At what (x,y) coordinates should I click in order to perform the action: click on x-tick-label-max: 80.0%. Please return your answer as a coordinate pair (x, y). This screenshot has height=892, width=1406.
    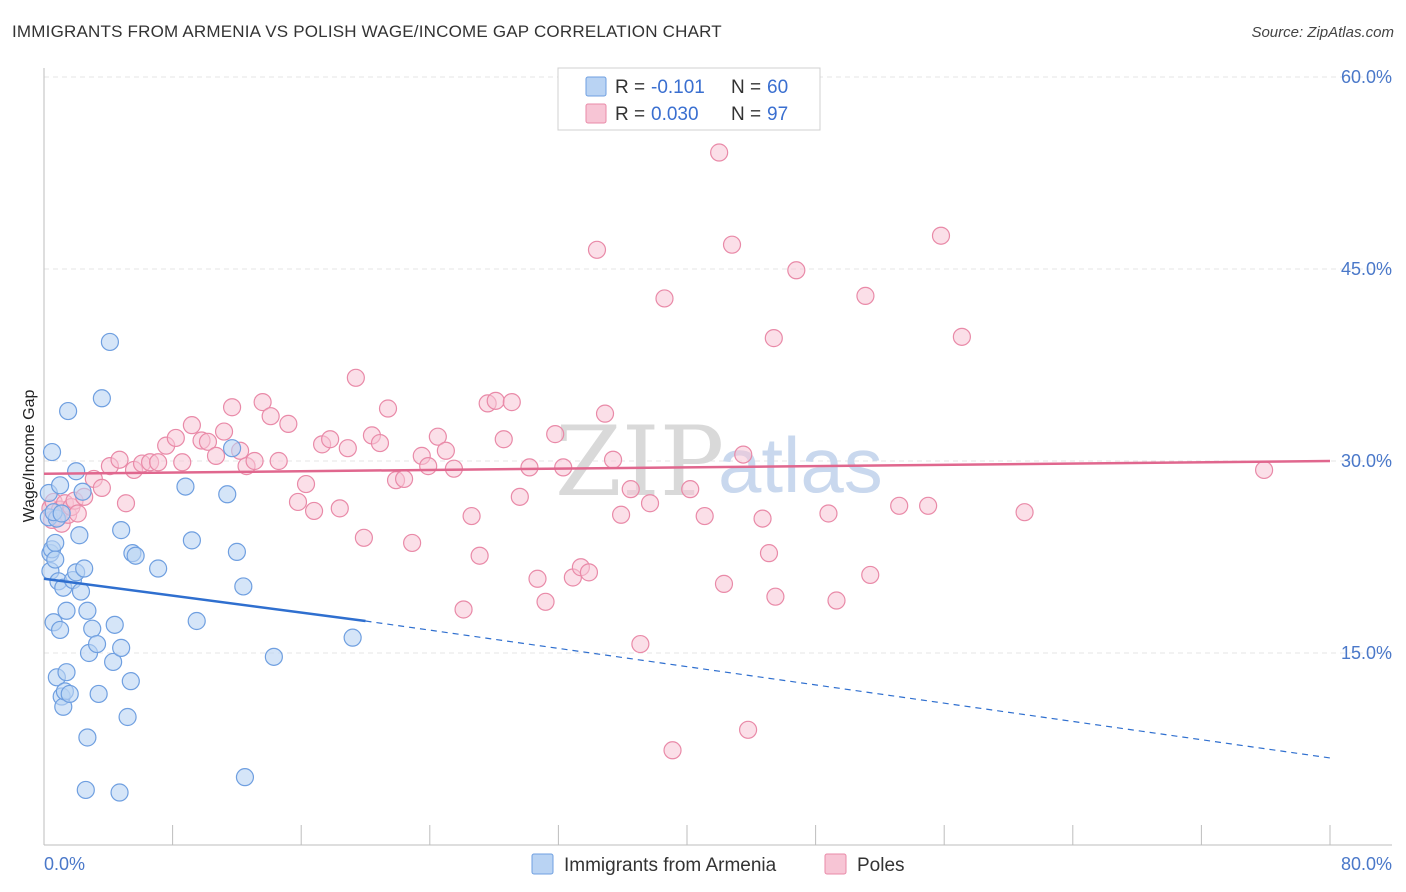
    Looking at the image, I should click on (1366, 864).